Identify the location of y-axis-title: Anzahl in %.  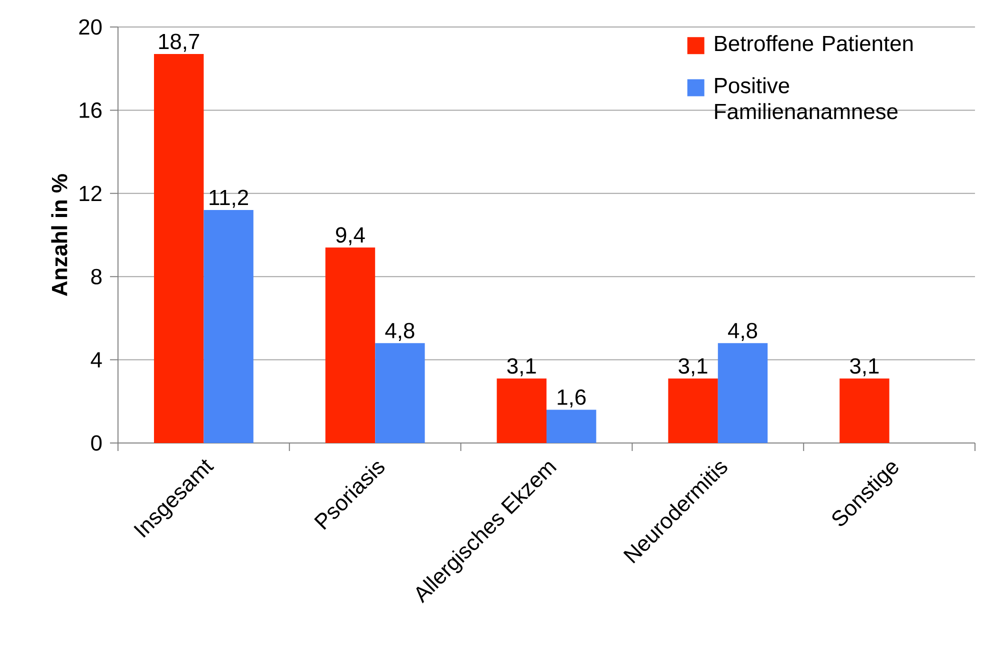
(59, 235).